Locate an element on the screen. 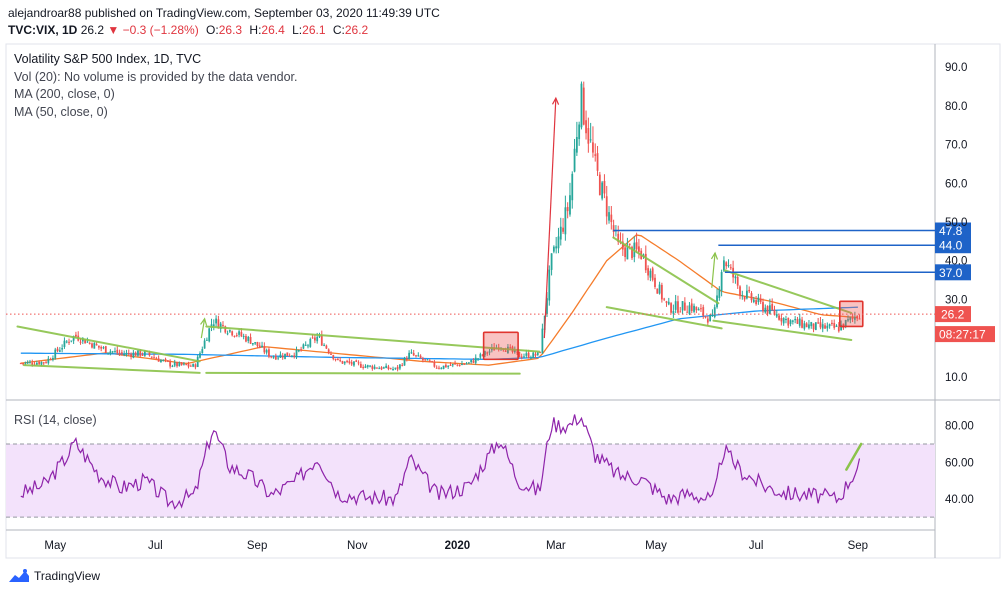  legend-rsi: RSI (14, close) is located at coordinates (55, 420).